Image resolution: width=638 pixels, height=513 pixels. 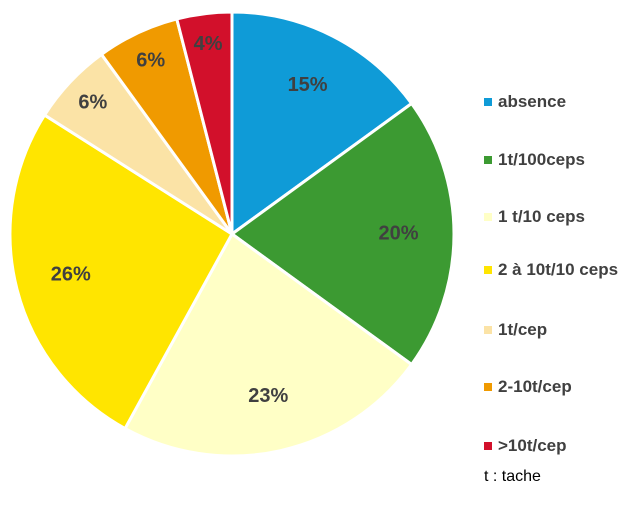 What do you see at coordinates (556, 329) in the screenshot?
I see `legend-item: 1t/cep` at bounding box center [556, 329].